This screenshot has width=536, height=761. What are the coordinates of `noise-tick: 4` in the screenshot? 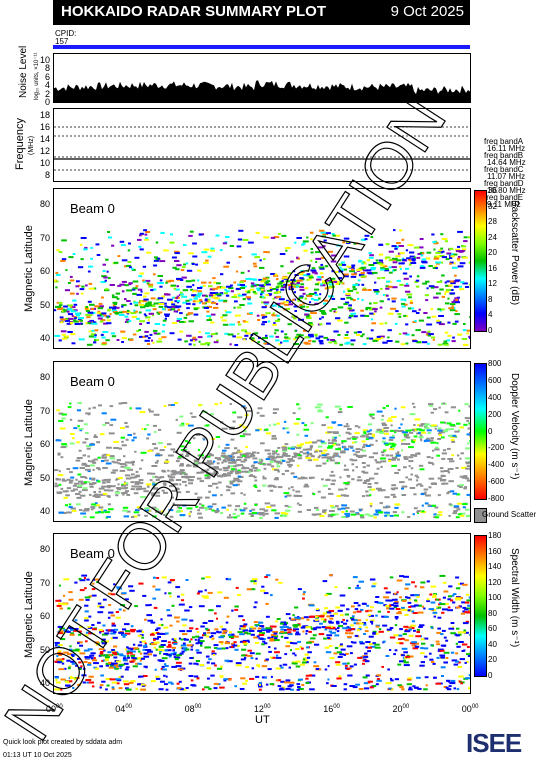 It's located at (47, 85).